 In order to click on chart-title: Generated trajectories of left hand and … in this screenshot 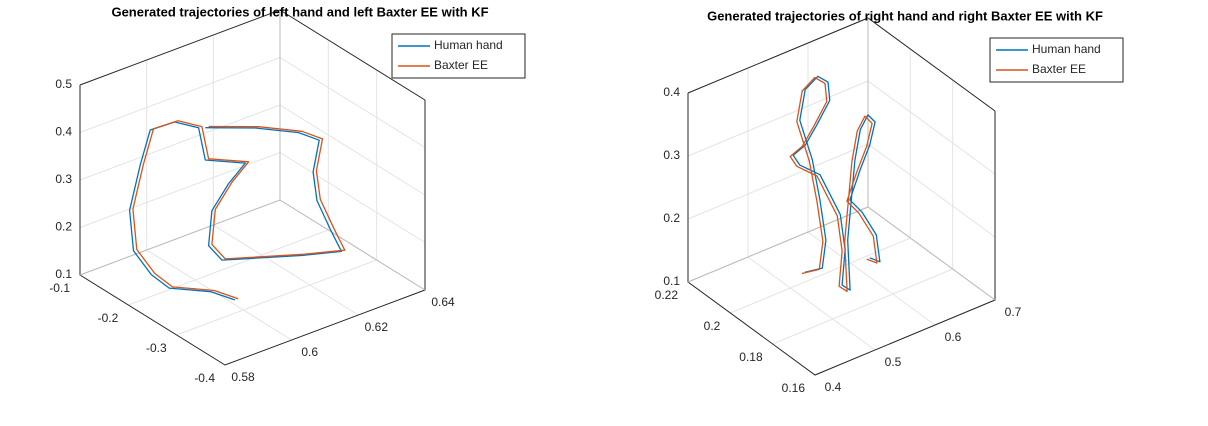, I will do `click(299, 11)`.